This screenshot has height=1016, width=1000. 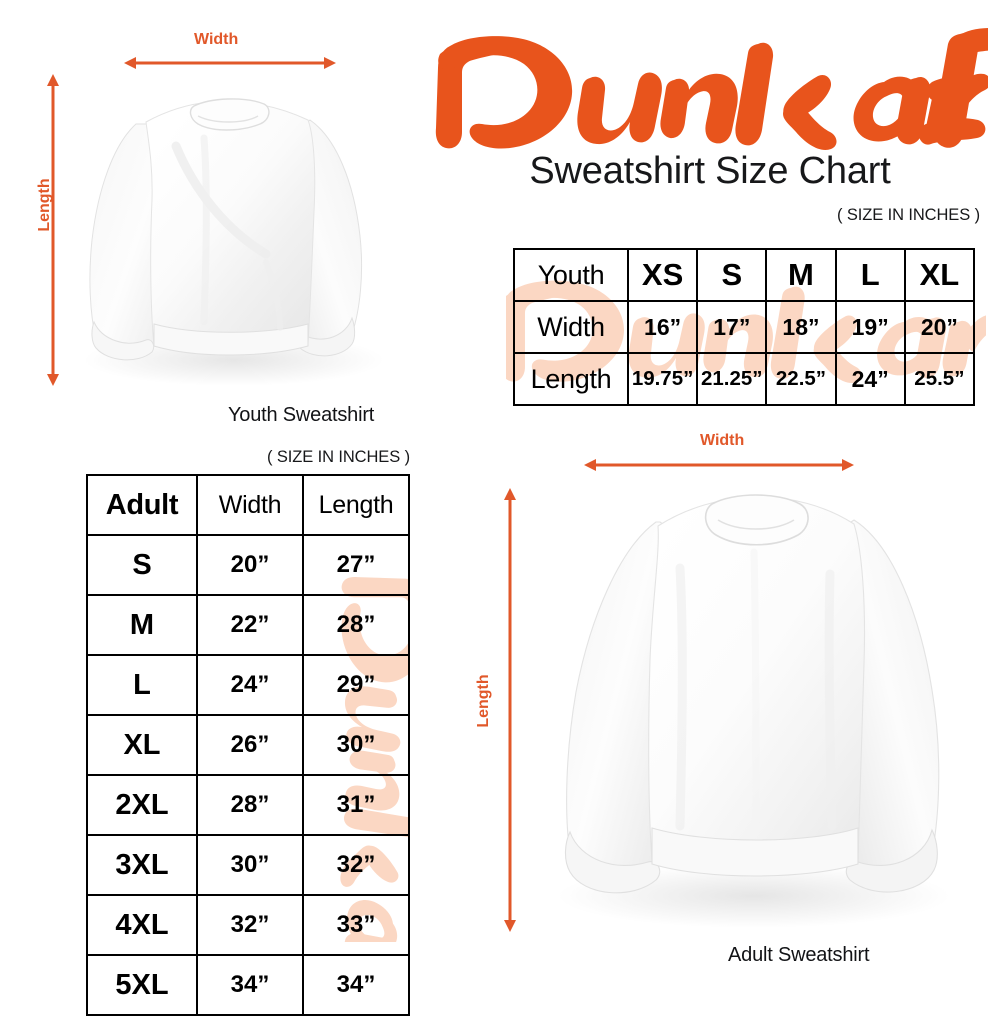 What do you see at coordinates (483, 701) in the screenshot?
I see `adult-length-dimension-label: Length` at bounding box center [483, 701].